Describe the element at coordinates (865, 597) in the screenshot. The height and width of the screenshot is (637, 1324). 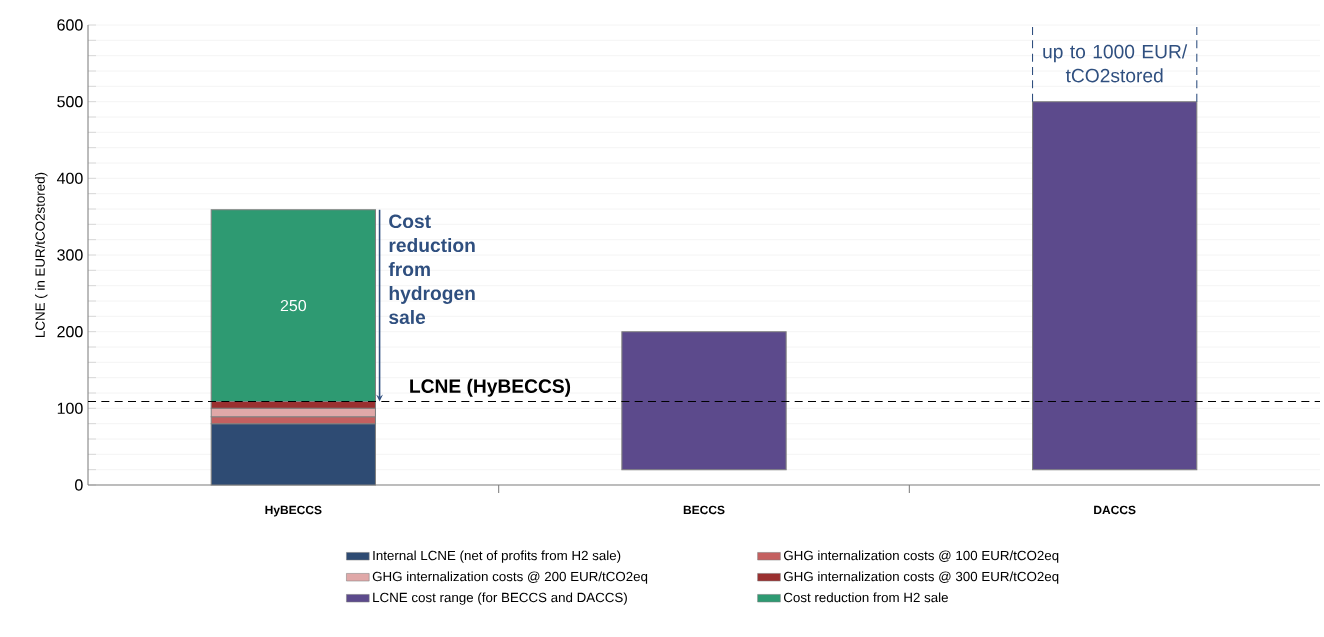
I see `legend-label: Cost reduction from H2 sale` at that location.